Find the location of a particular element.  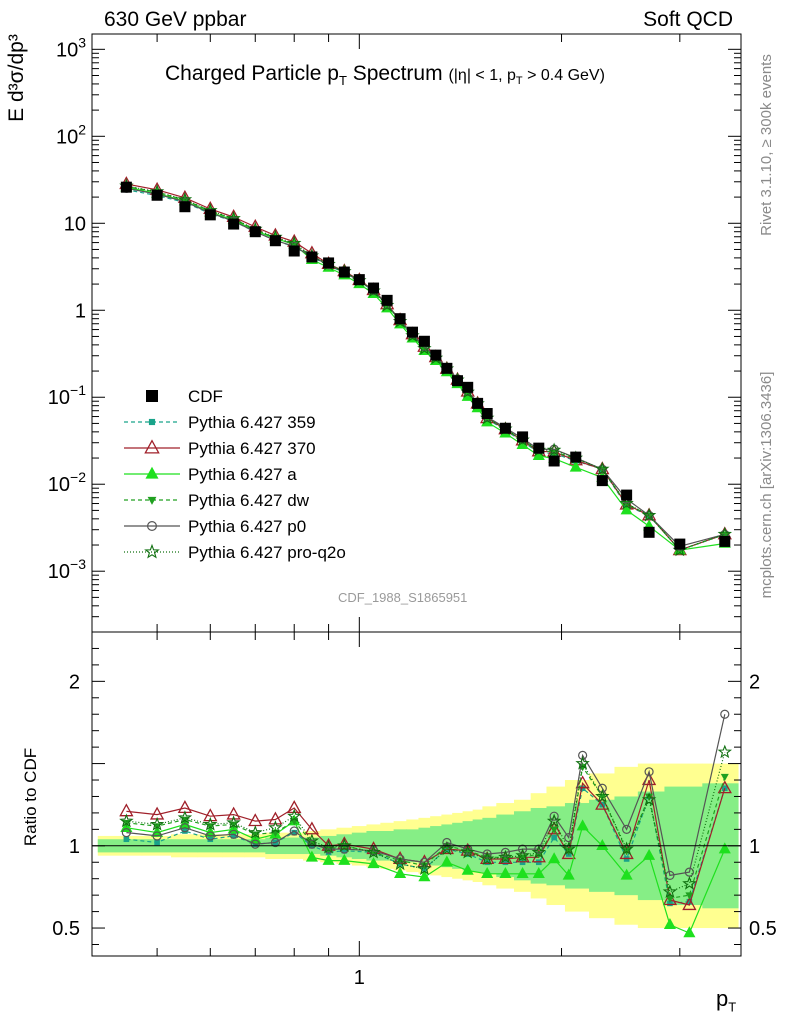

legend-item: Pythia 6.427 359 is located at coordinates (220, 422).